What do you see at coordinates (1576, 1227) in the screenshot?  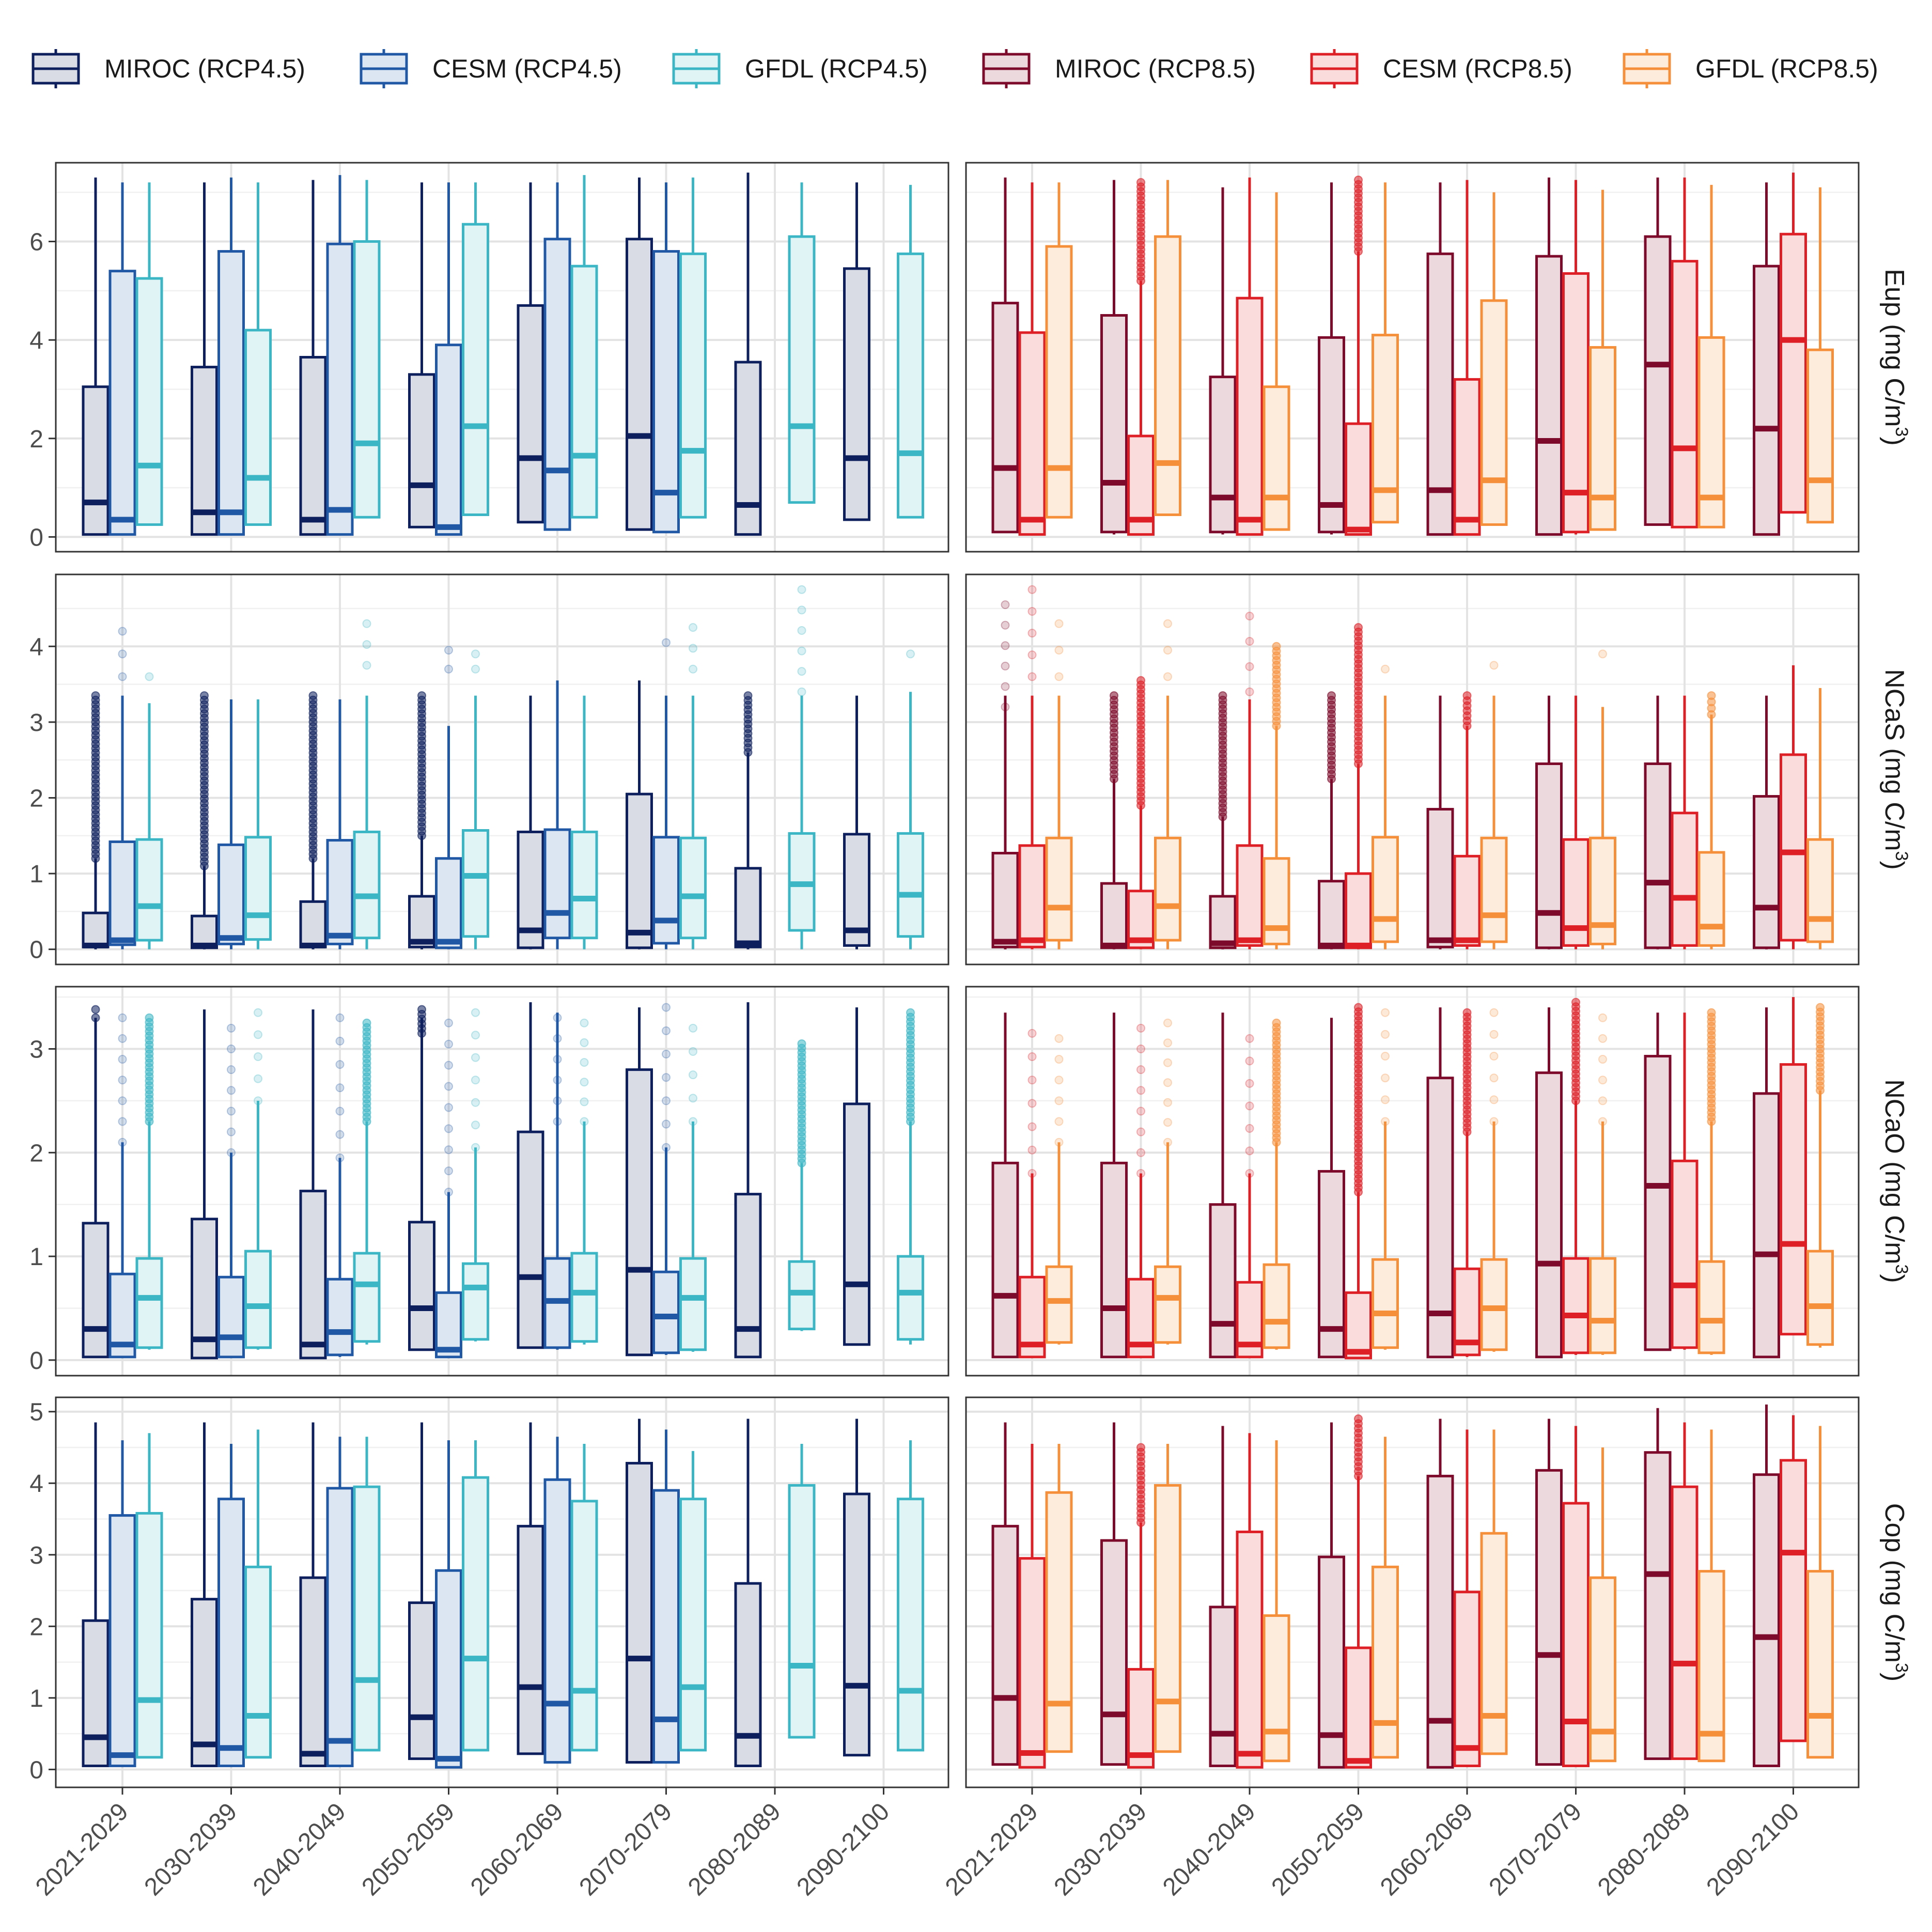 I see `box-CESM-RCP8.5-5` at bounding box center [1576, 1227].